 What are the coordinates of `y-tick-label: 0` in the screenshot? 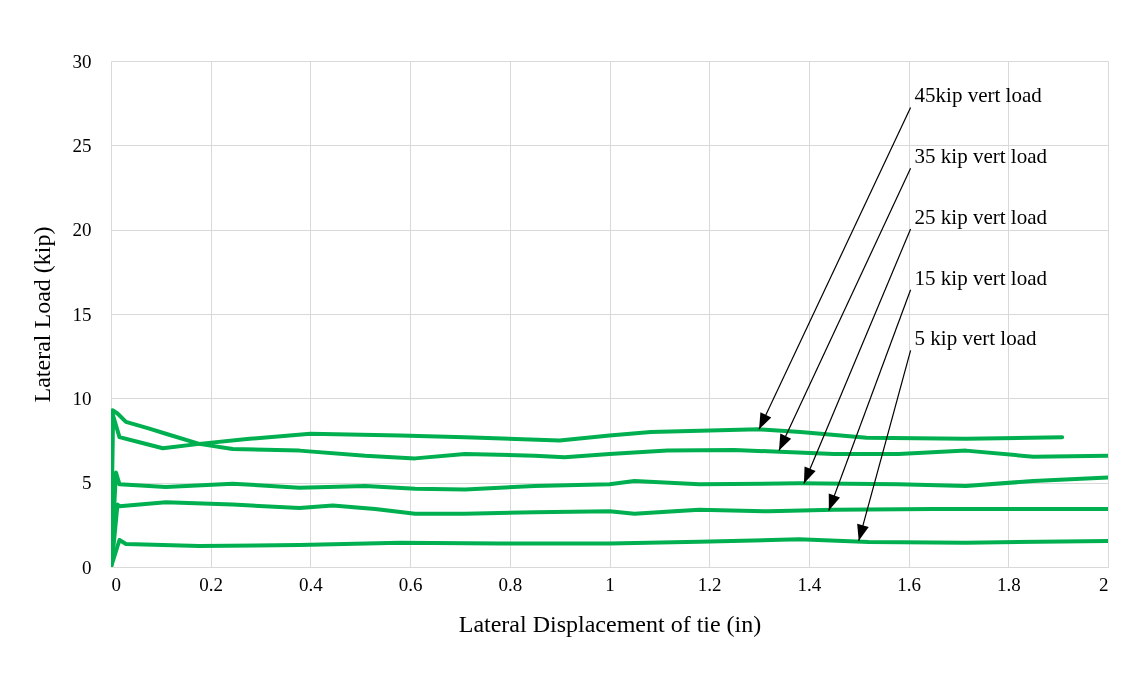 It's located at (87, 567).